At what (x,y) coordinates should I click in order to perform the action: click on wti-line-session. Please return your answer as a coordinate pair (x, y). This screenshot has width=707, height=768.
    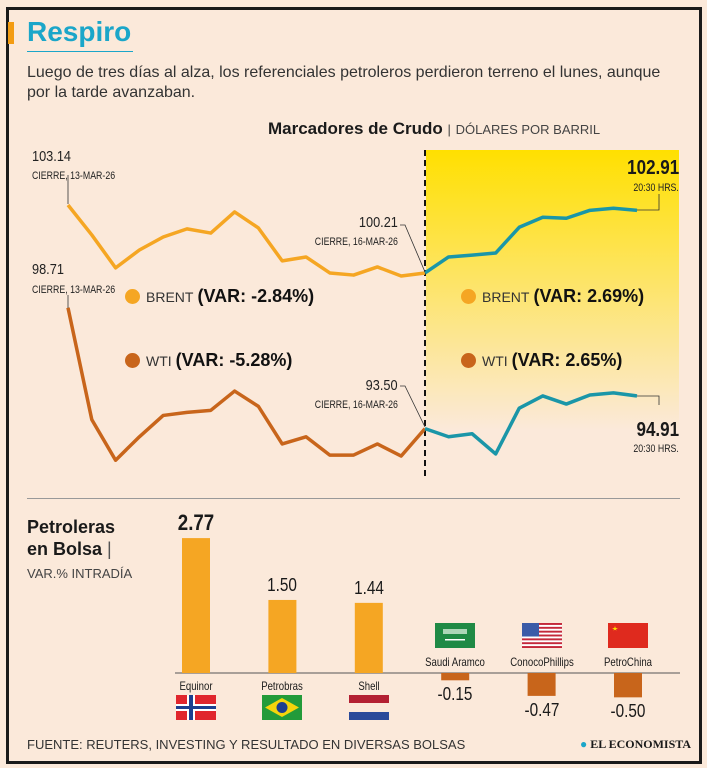
    Looking at the image, I should click on (246, 384).